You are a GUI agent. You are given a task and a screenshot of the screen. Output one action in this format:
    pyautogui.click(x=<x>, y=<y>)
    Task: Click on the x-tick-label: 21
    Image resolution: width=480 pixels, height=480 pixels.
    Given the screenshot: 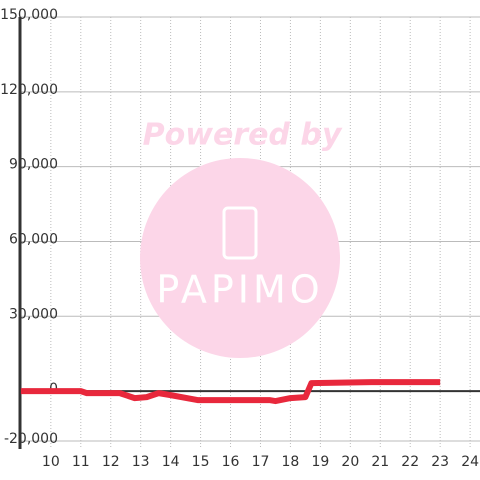 What is the action you would take?
    pyautogui.click(x=380, y=462)
    